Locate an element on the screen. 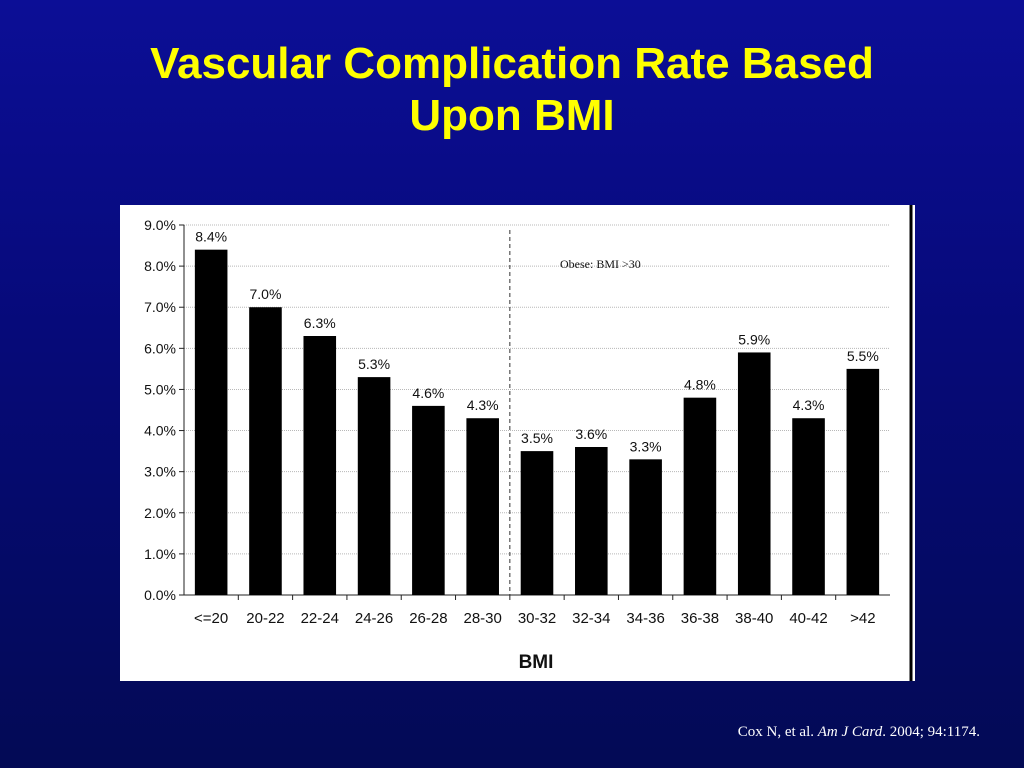 The image size is (1024, 768). obese-annotation: Obese: BMI >30 is located at coordinates (600, 264).